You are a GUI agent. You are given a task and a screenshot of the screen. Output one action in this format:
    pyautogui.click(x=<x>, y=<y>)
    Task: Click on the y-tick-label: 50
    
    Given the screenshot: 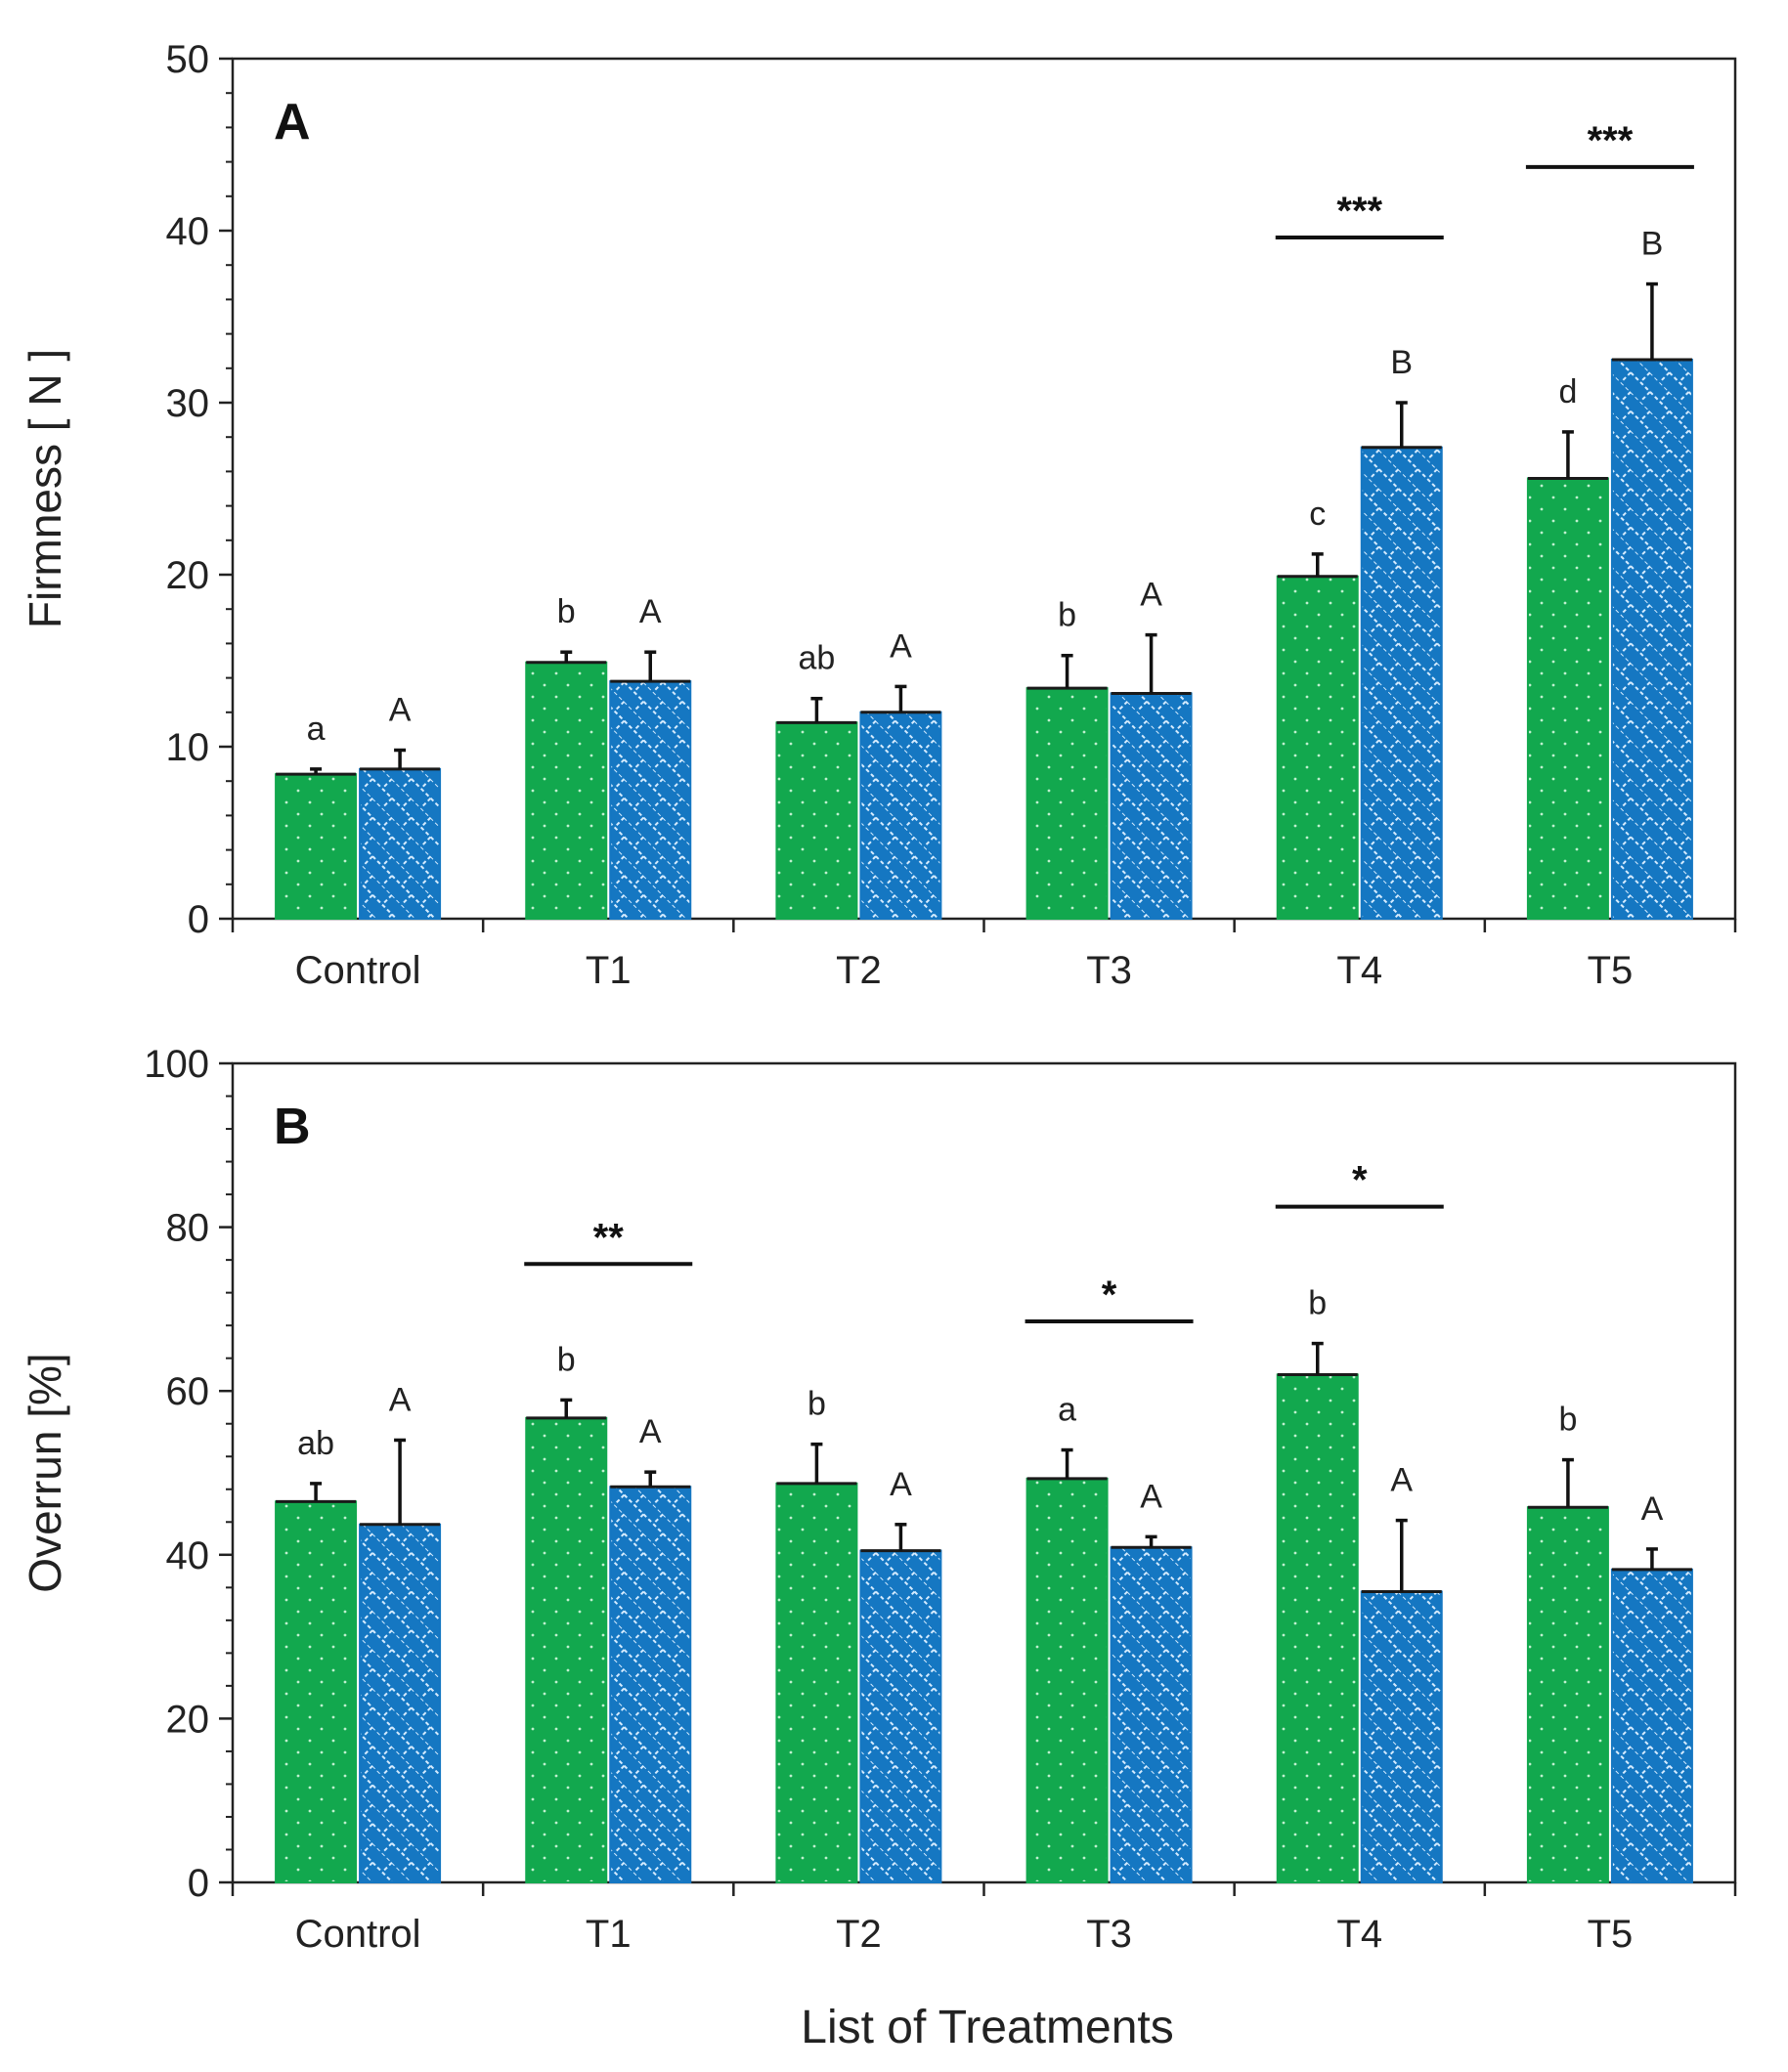 What is the action you would take?
    pyautogui.click(x=188, y=59)
    